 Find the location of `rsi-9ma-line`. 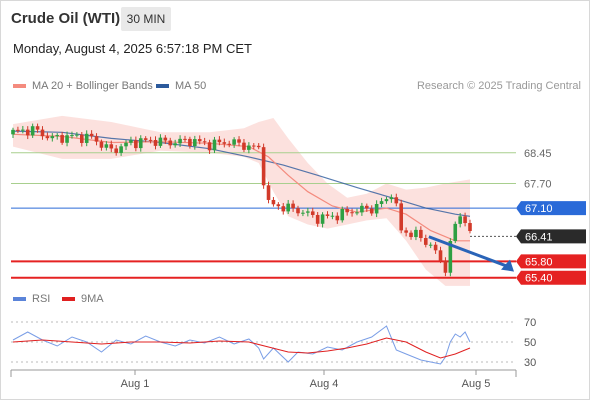

rsi-9ma-line is located at coordinates (241, 348).